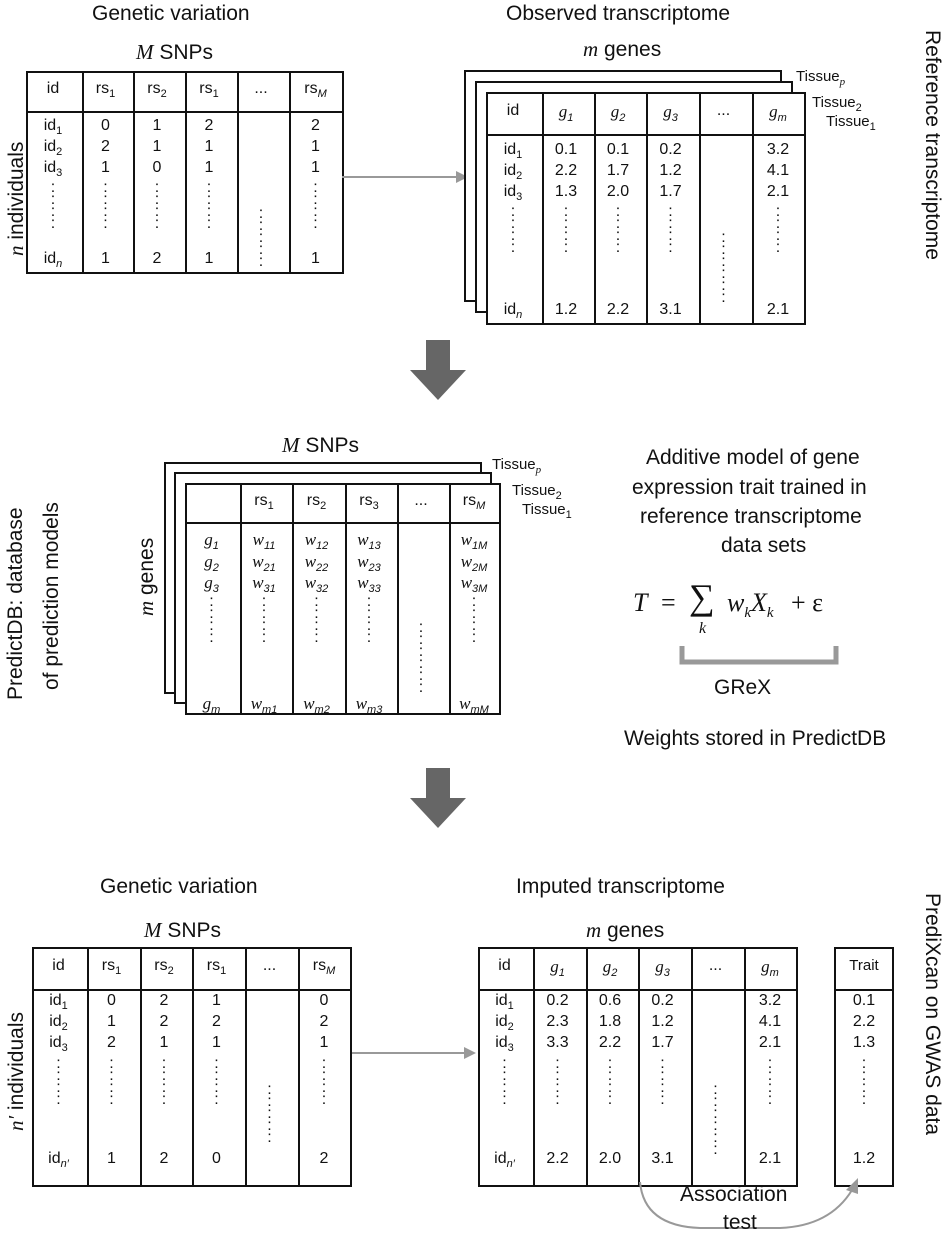 This screenshot has height=1239, width=946. Describe the element at coordinates (324, 1042) in the screenshot. I see `bot-snp-cell-2-5: 1` at that location.